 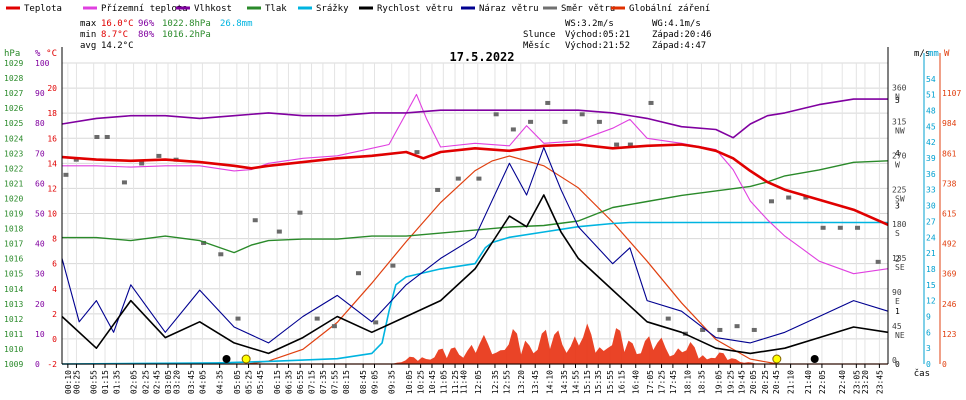 What do you see at coordinates (52, 188) in the screenshot?
I see `tick-temp: 12` at bounding box center [52, 188].